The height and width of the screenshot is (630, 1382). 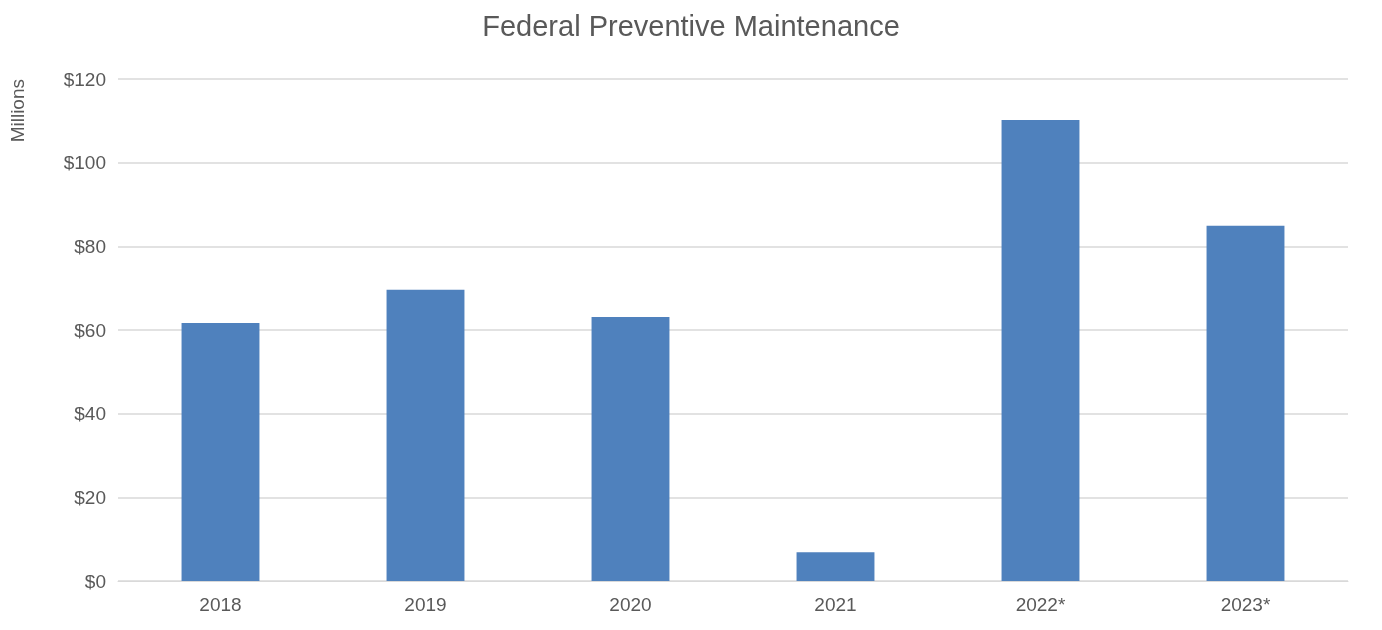 What do you see at coordinates (90, 246) in the screenshot?
I see `y-tick-label: $80` at bounding box center [90, 246].